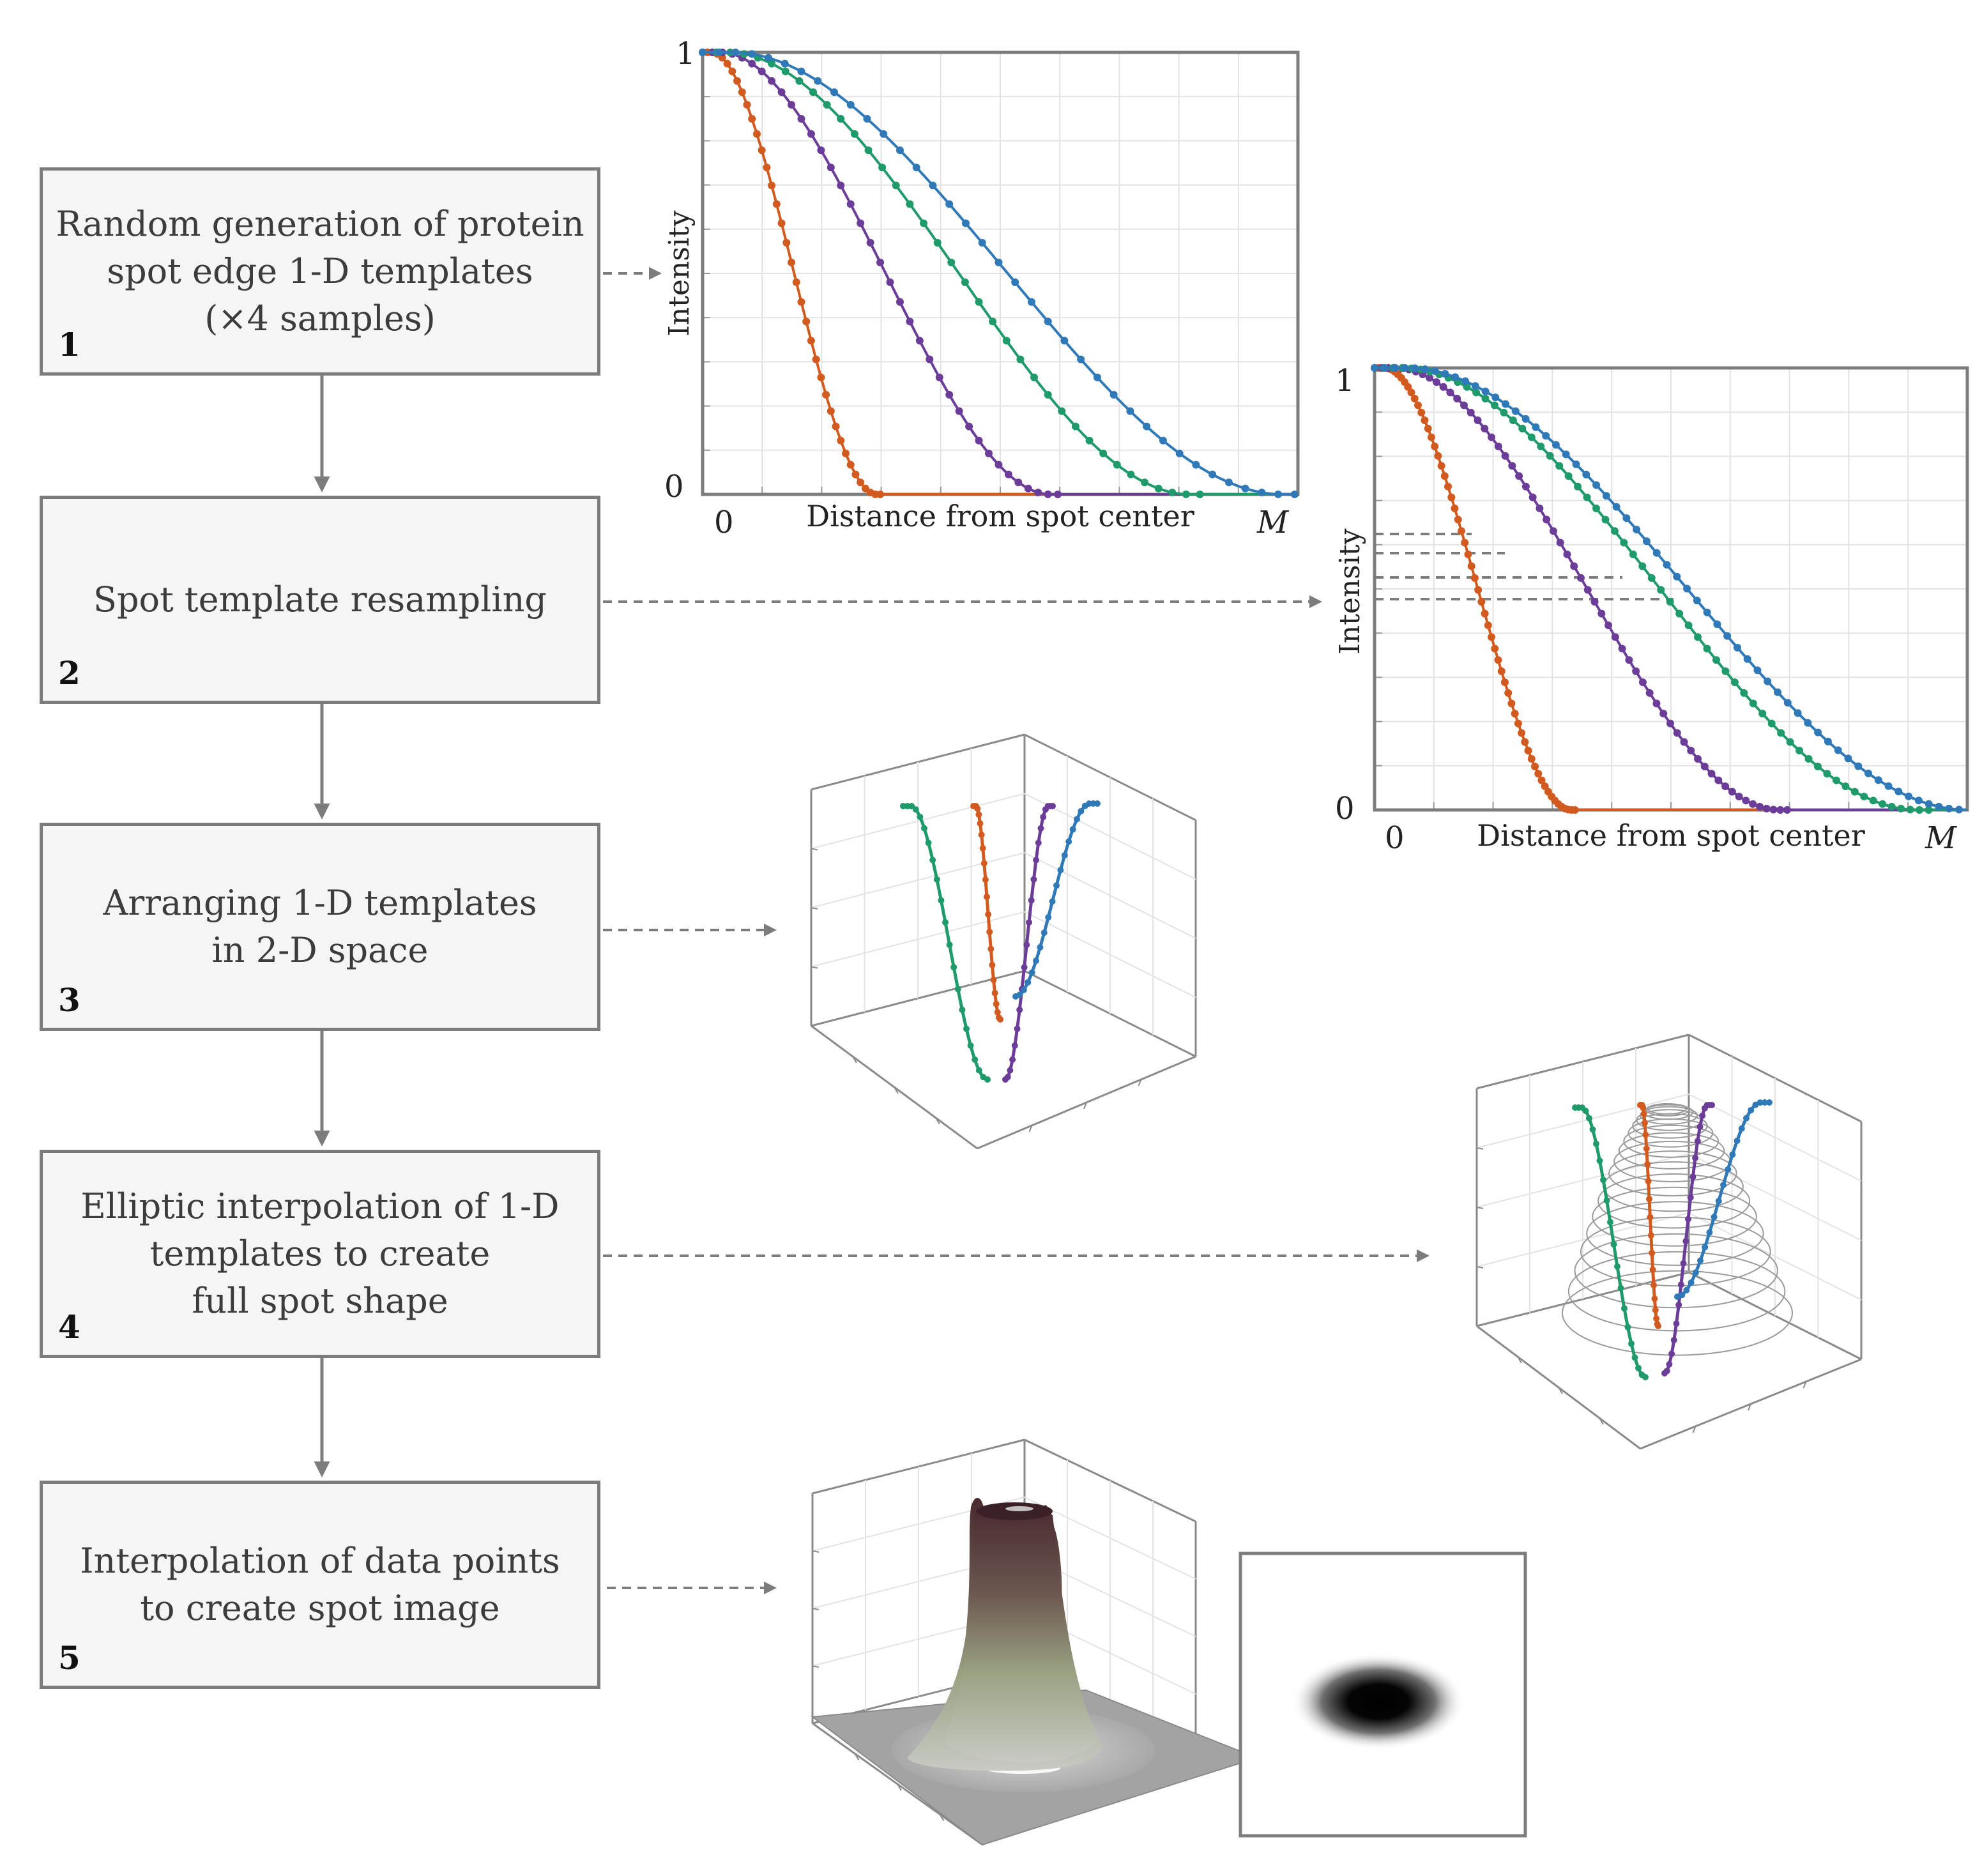  What do you see at coordinates (929, 842) in the screenshot?
I see `box-3-green-point` at bounding box center [929, 842].